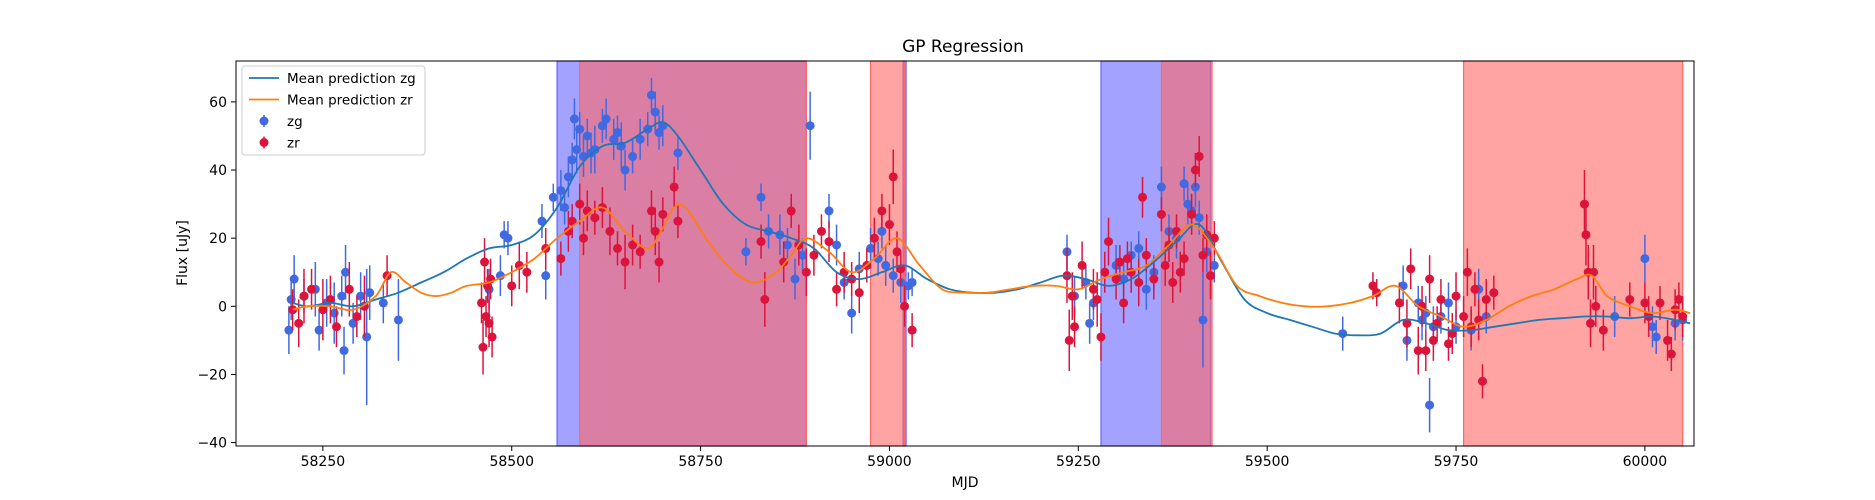 This screenshot has width=1875, height=500. Describe the element at coordinates (218, 103) in the screenshot. I see `y-tick-label: 60` at that location.